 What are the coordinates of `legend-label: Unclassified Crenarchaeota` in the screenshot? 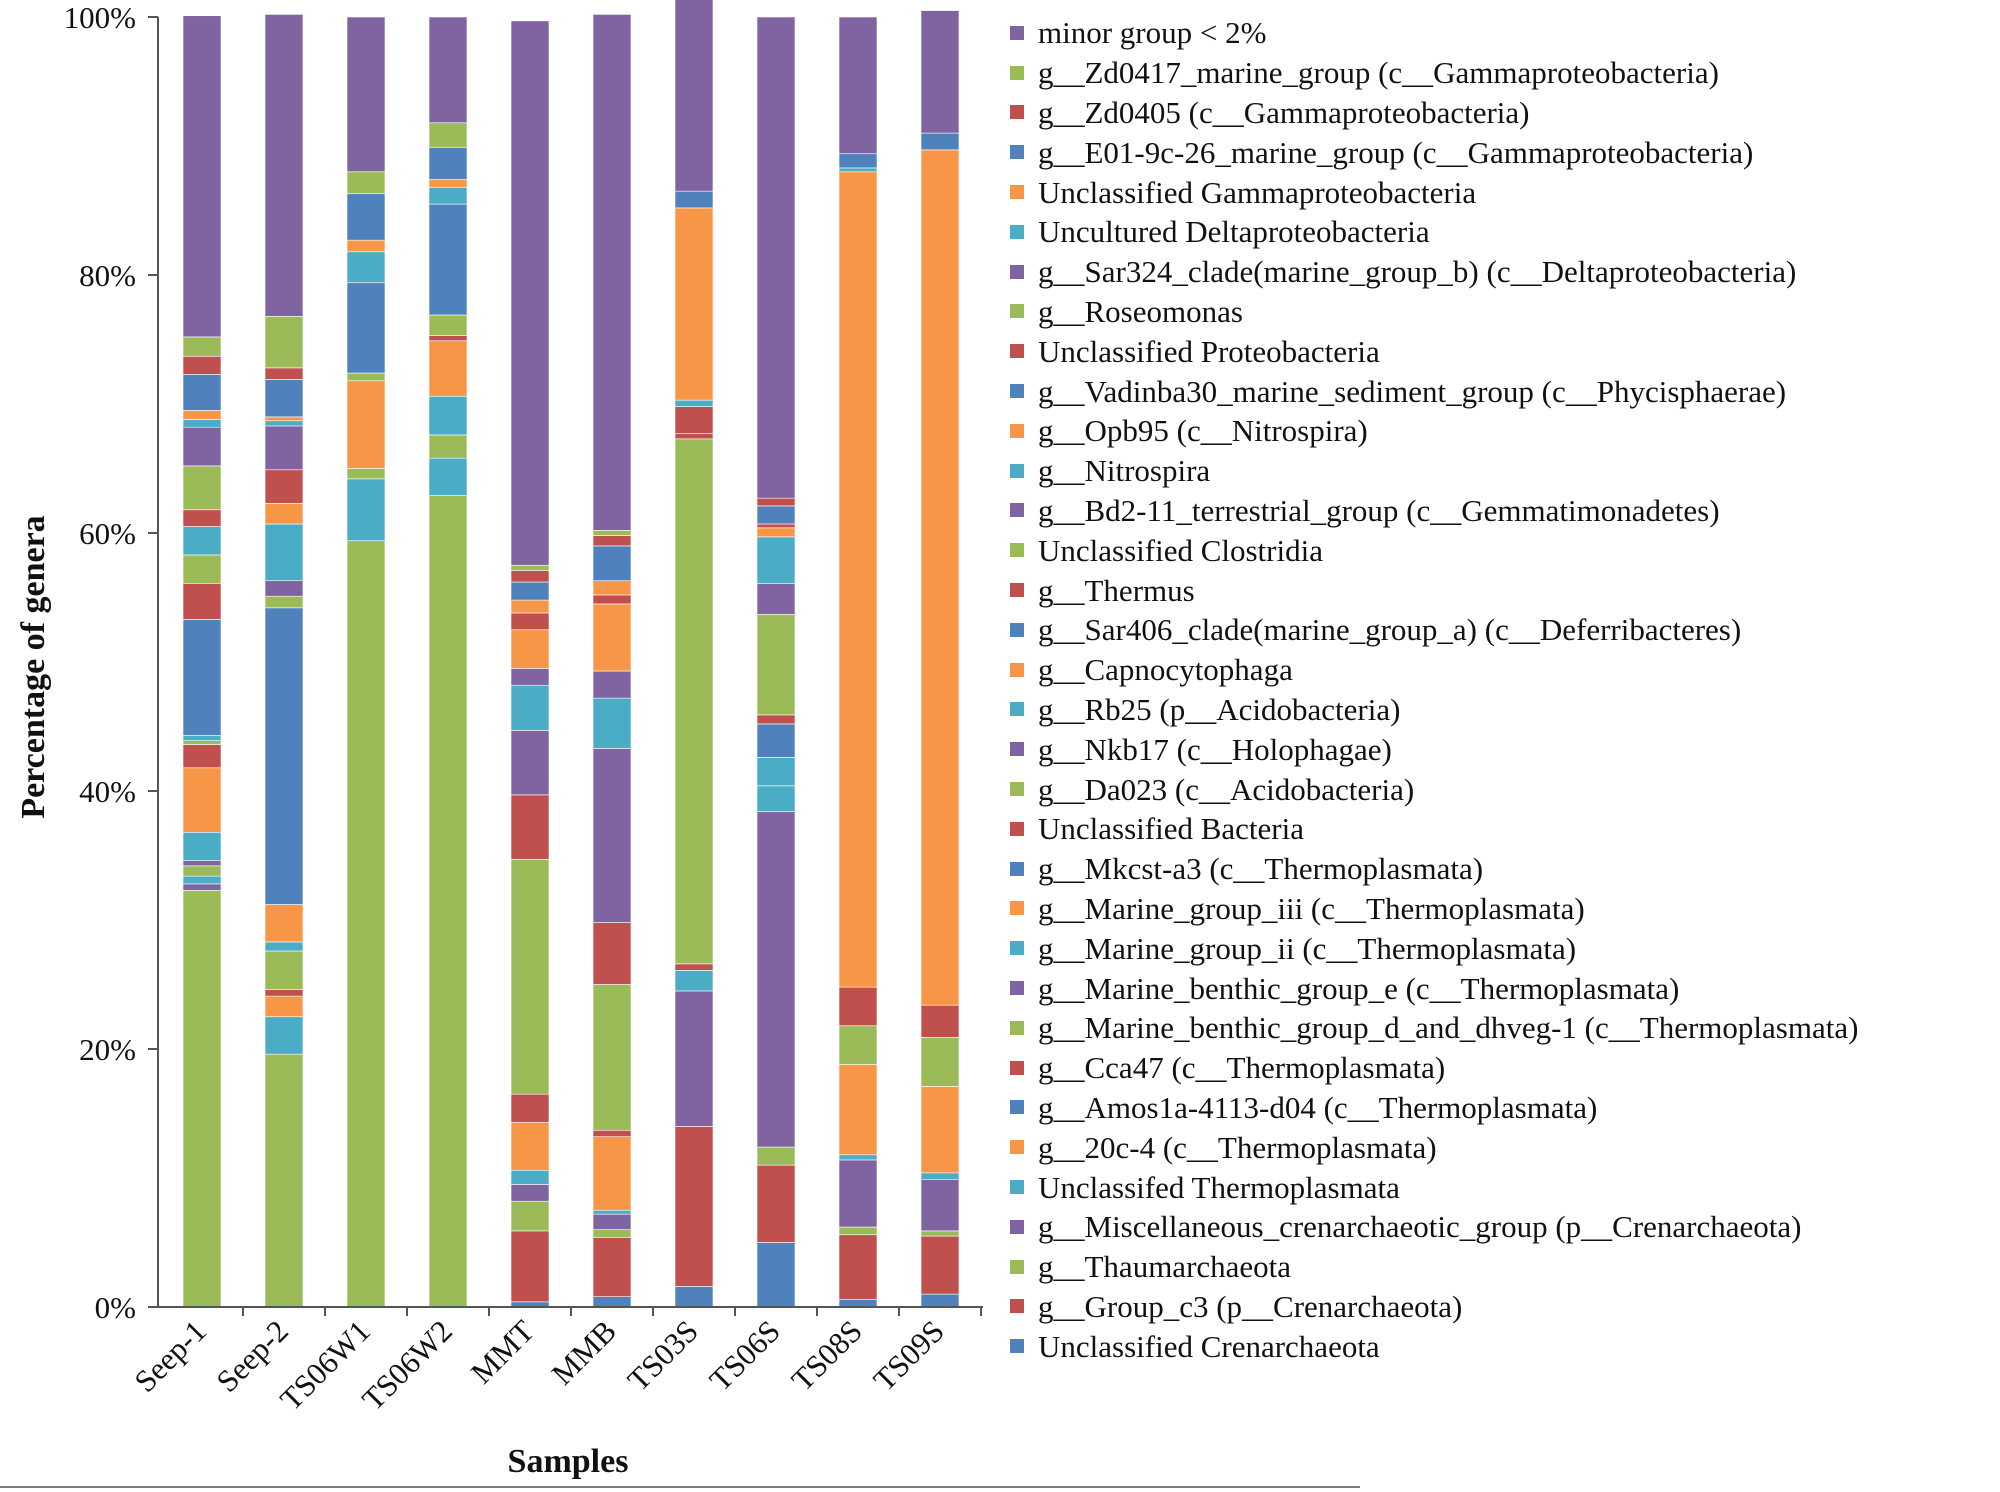 It's located at (1209, 1346).